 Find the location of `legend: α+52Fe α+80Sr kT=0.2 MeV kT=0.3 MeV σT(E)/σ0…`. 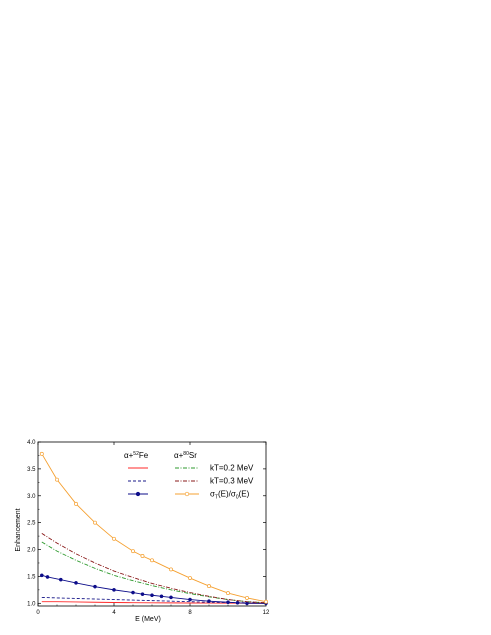

legend: α+52Fe α+80Sr kT=0.2 MeV kT=0.3 MeV σT(E)/σ0… is located at coordinates (189, 476).